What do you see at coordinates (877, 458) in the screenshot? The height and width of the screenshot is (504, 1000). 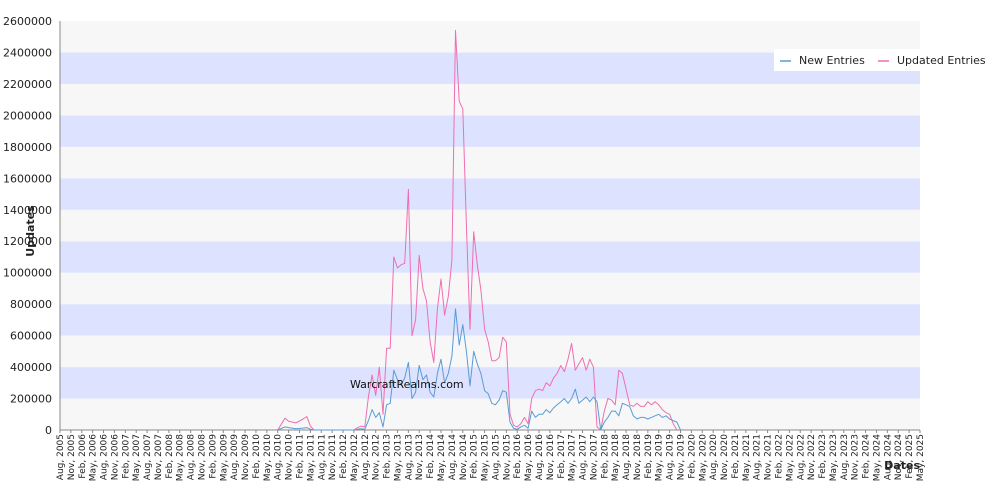 I see `x-tick-label: May, 2024` at bounding box center [877, 458].